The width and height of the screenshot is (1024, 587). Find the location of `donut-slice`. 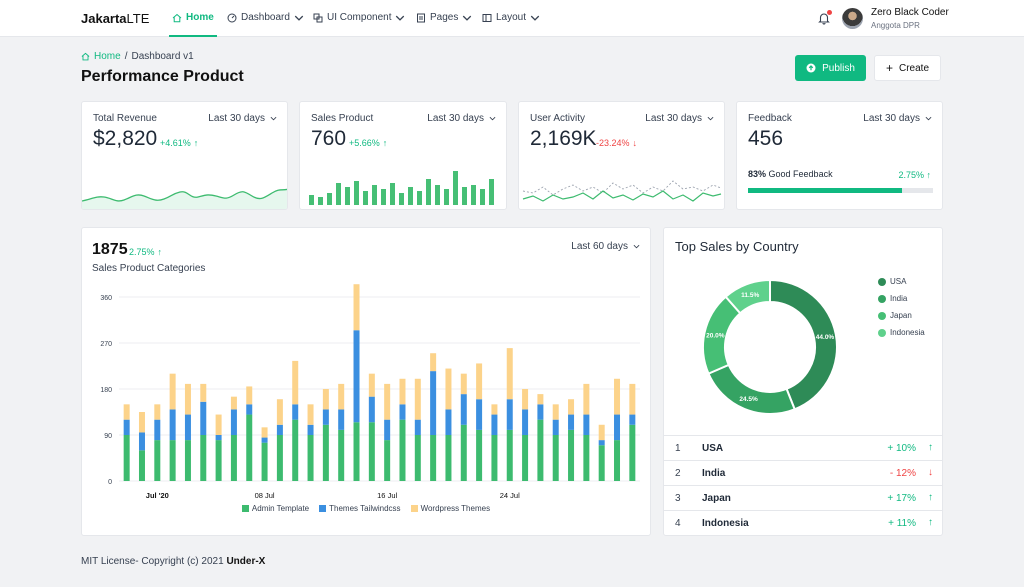

donut-slice is located at coordinates (751, 389).